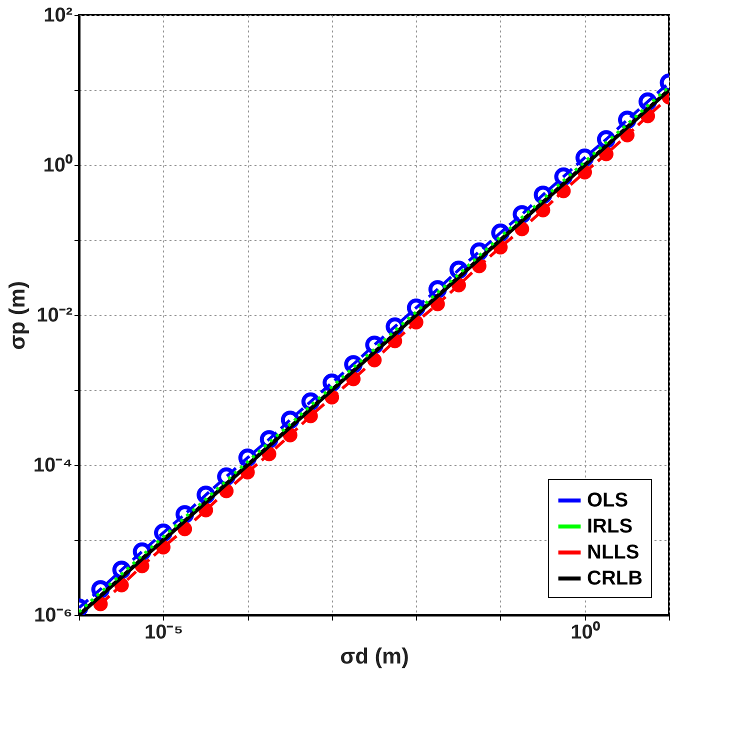  What do you see at coordinates (52, 465) in the screenshot?
I see `y-tick-label: 10⁻⁴` at bounding box center [52, 465].